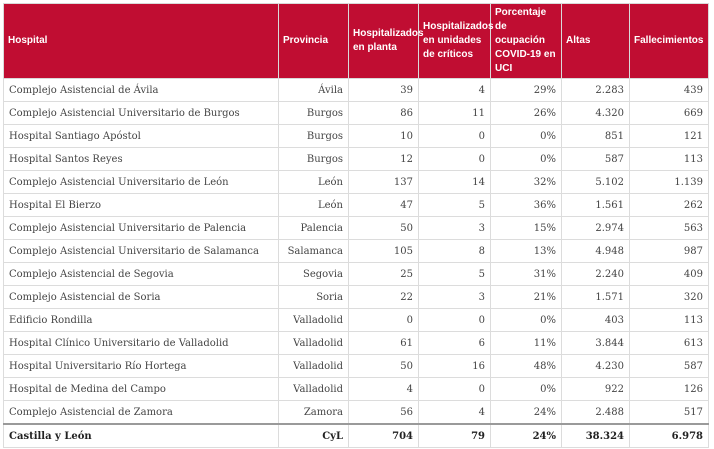 This screenshot has width=714, height=449. What do you see at coordinates (669, 182) in the screenshot?
I see `cell-fallecimientos: 1.139` at bounding box center [669, 182].